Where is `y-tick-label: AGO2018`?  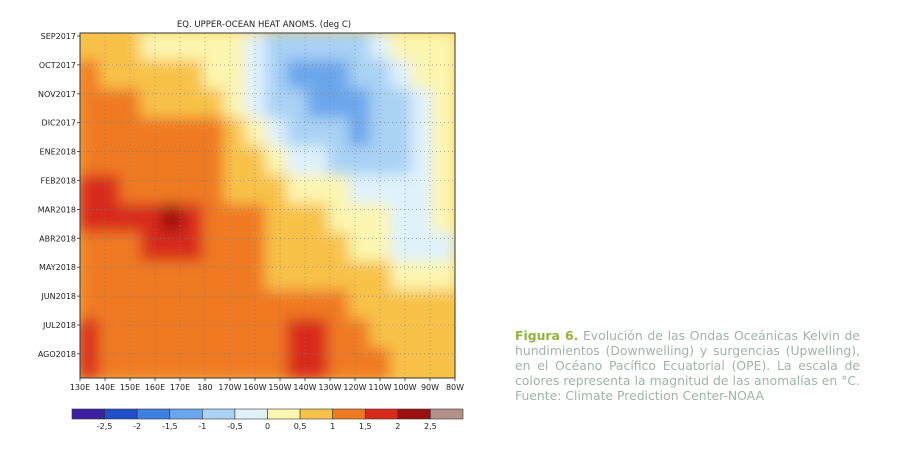
y-tick-label: AGO2018 is located at coordinates (57, 354).